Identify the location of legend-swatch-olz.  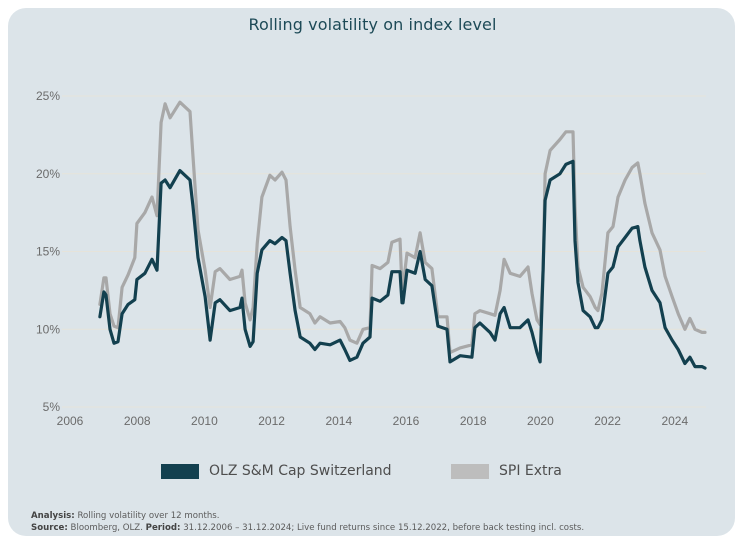
(180, 471).